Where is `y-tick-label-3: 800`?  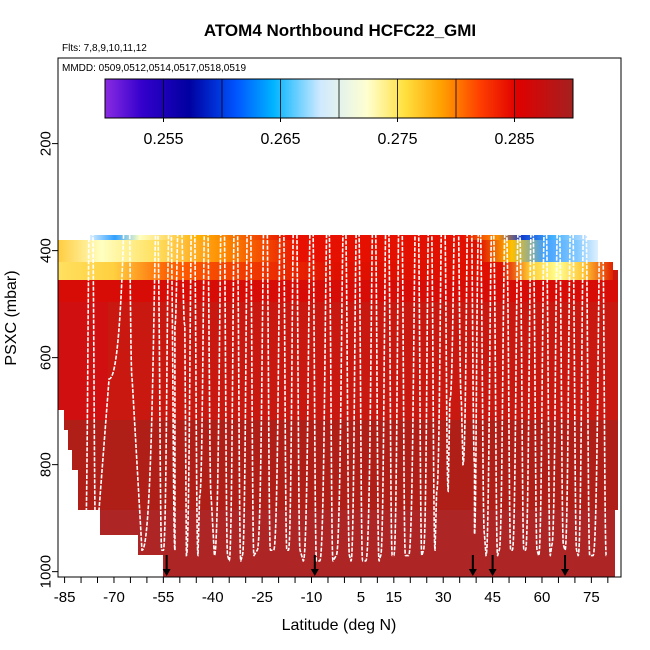
y-tick-label-3: 800 is located at coordinates (46, 464).